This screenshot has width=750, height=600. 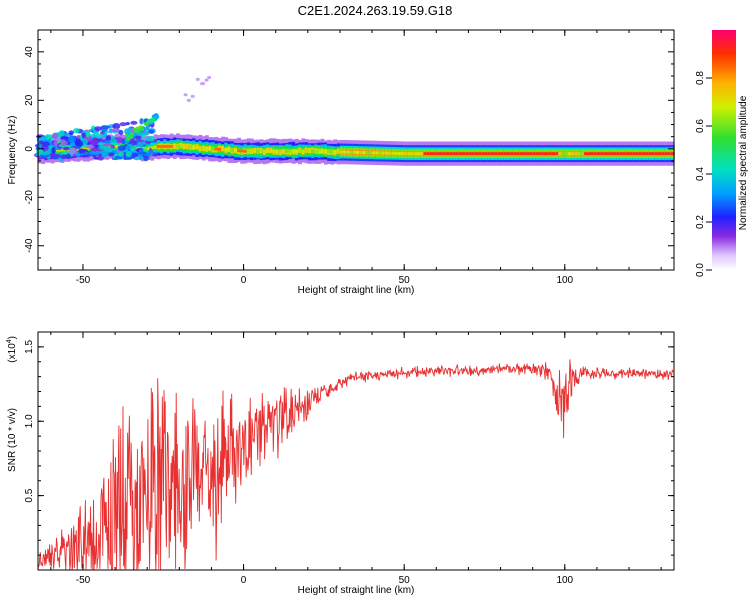 What do you see at coordinates (29, 197) in the screenshot?
I see `spectrogram-ytick-label: -20` at bounding box center [29, 197].